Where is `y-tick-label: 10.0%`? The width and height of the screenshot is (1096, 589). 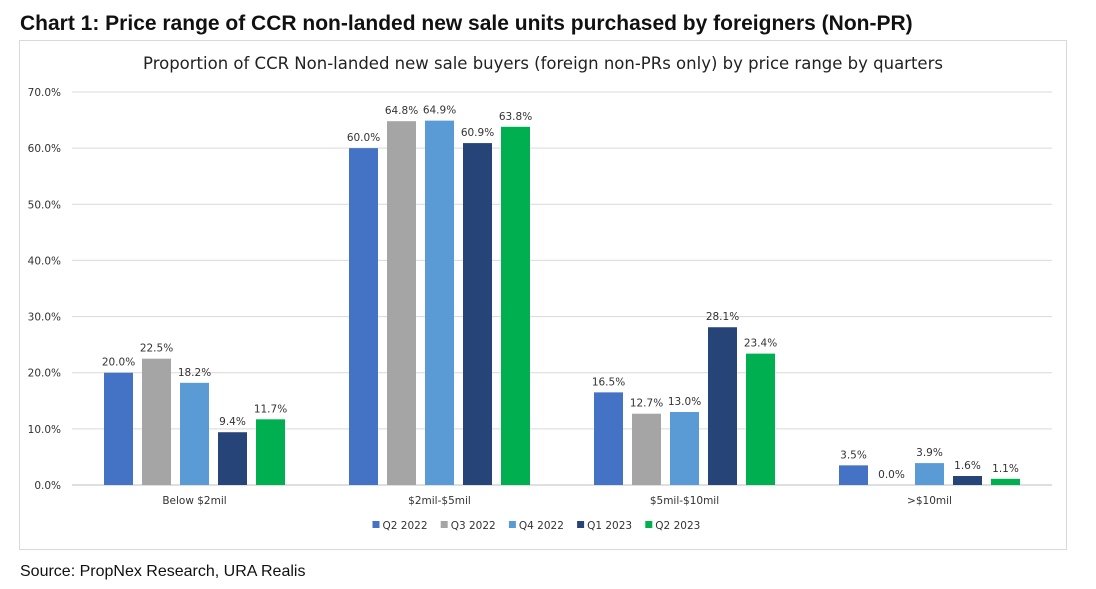 y-tick-label: 10.0% is located at coordinates (44, 430).